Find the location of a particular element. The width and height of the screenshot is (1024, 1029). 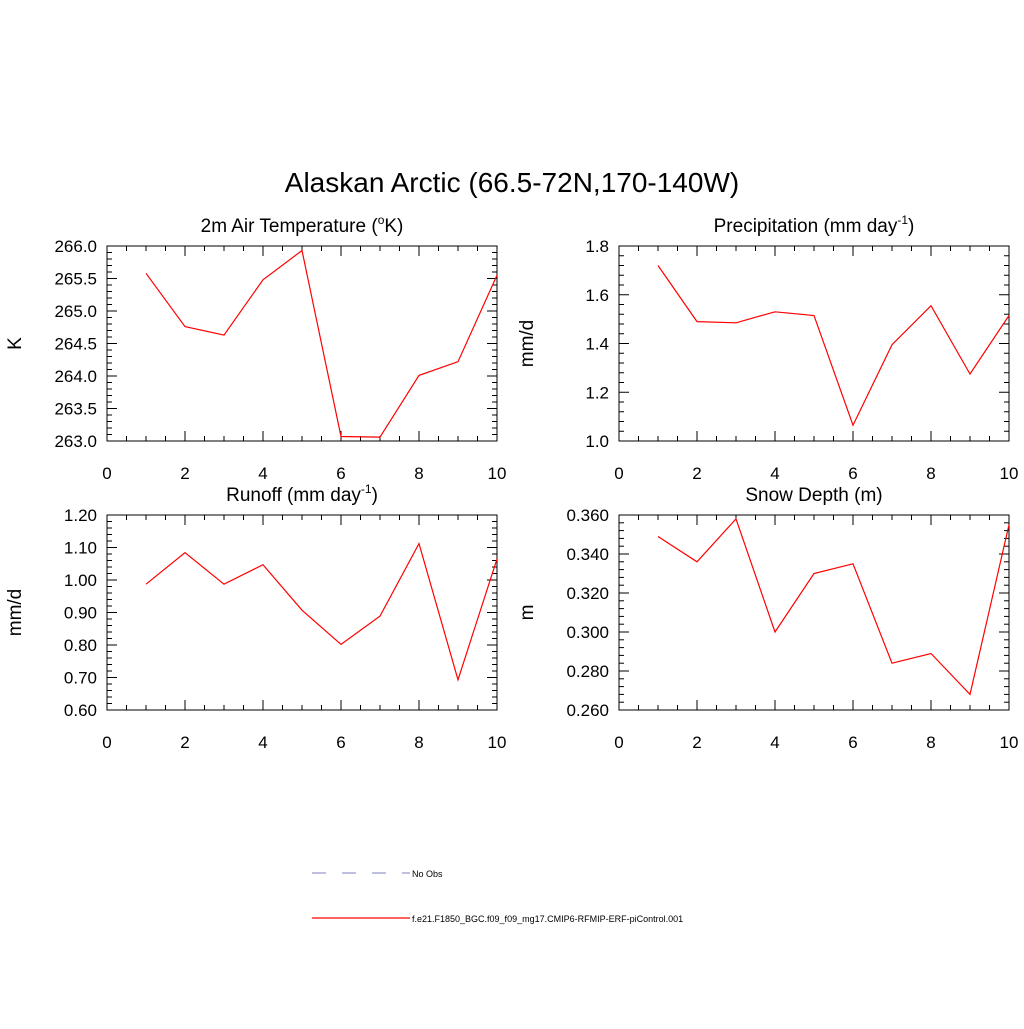

panel-title: Precipitation (mm day-1) is located at coordinates (814, 225).